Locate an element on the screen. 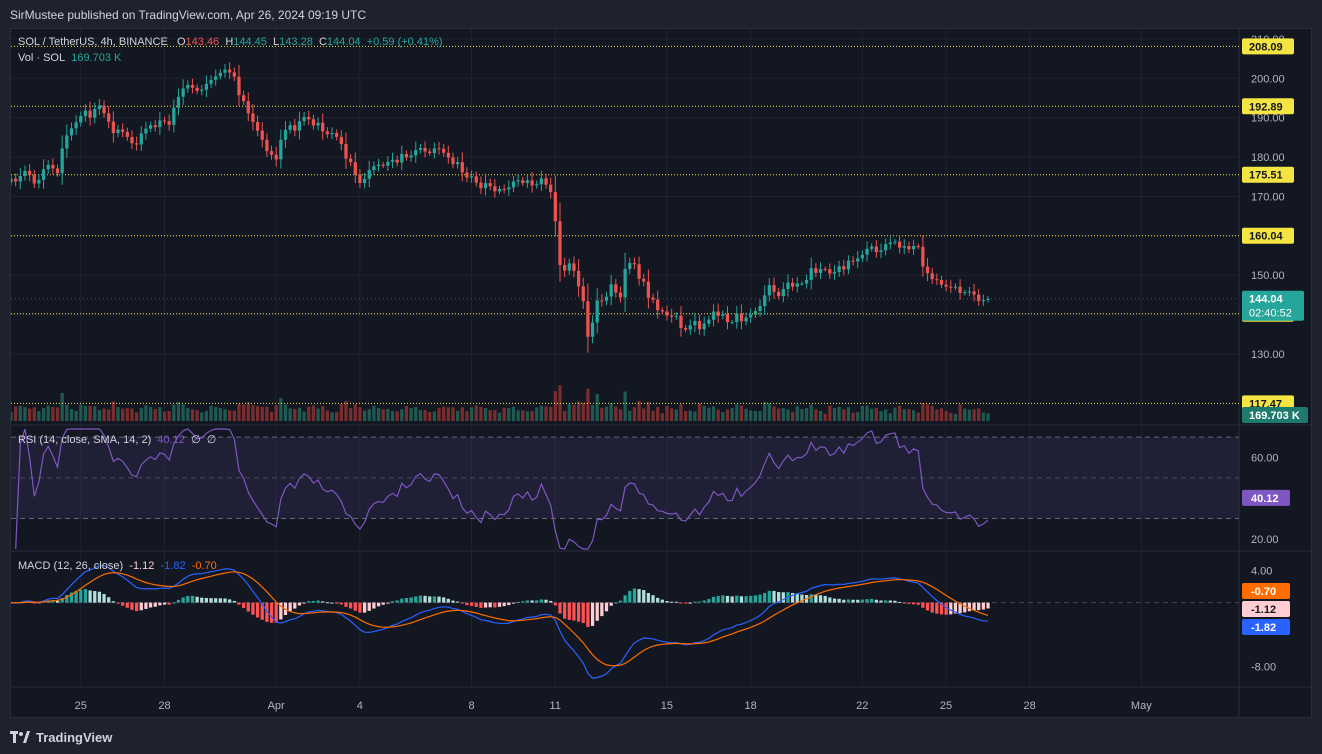  symbol-label: SOL / TetherUS, 4h, BINANCE is located at coordinates (93, 42).